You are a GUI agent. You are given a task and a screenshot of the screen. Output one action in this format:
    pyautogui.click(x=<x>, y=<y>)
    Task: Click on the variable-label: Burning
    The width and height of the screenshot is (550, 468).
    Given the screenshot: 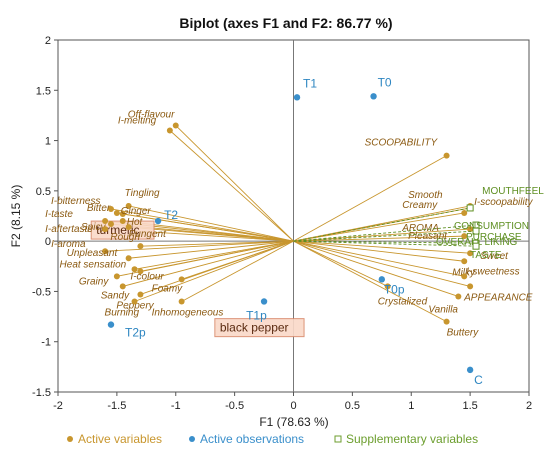 What is the action you would take?
    pyautogui.click(x=122, y=312)
    